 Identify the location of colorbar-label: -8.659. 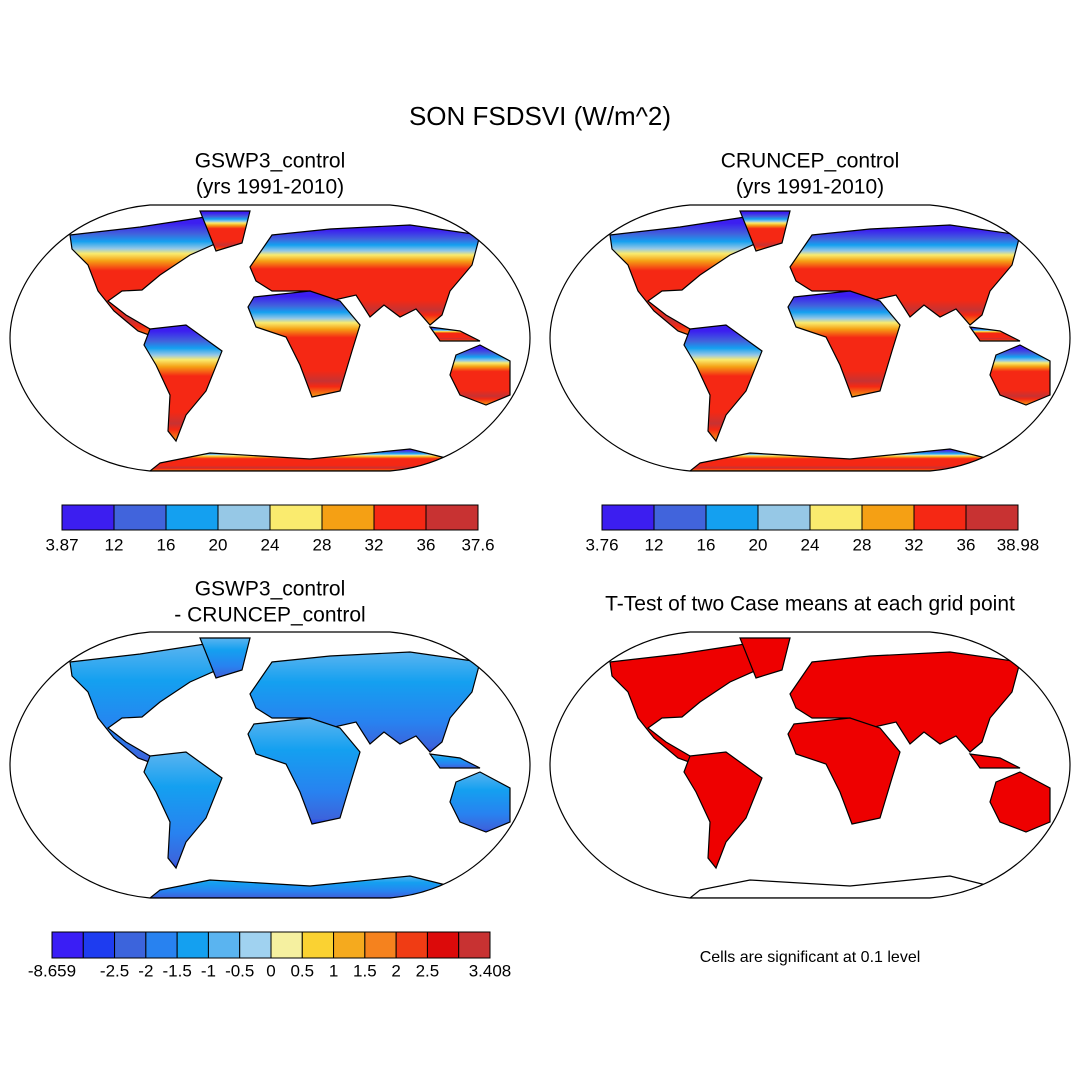
(52, 970).